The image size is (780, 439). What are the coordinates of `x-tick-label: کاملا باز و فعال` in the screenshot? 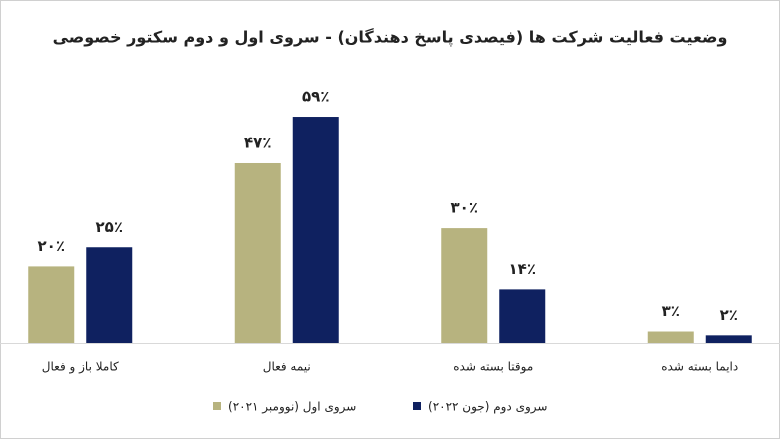 It's located at (80, 367).